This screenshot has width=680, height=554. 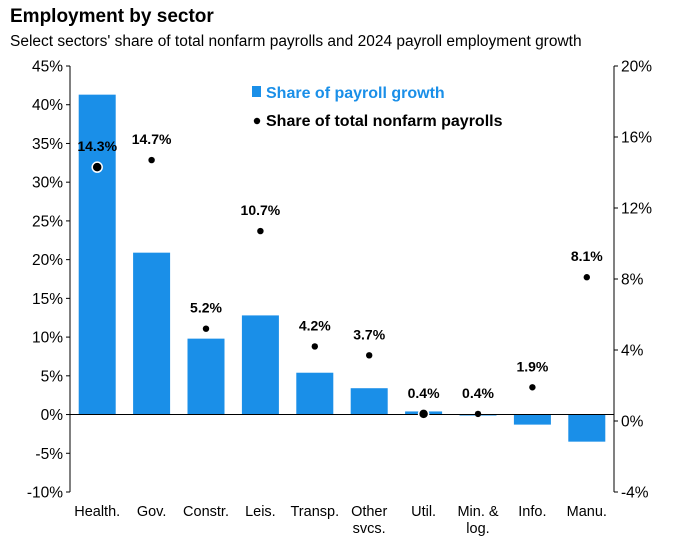 I want to click on left-tick-label: 15%, so click(x=47, y=299).